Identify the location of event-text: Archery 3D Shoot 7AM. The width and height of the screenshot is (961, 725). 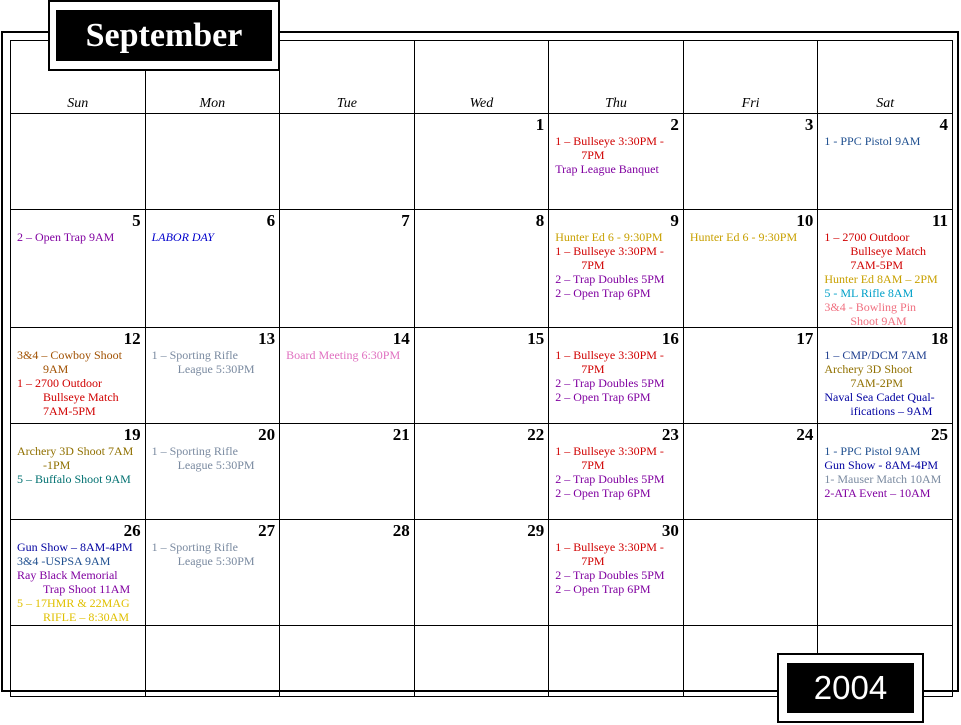
(75, 451).